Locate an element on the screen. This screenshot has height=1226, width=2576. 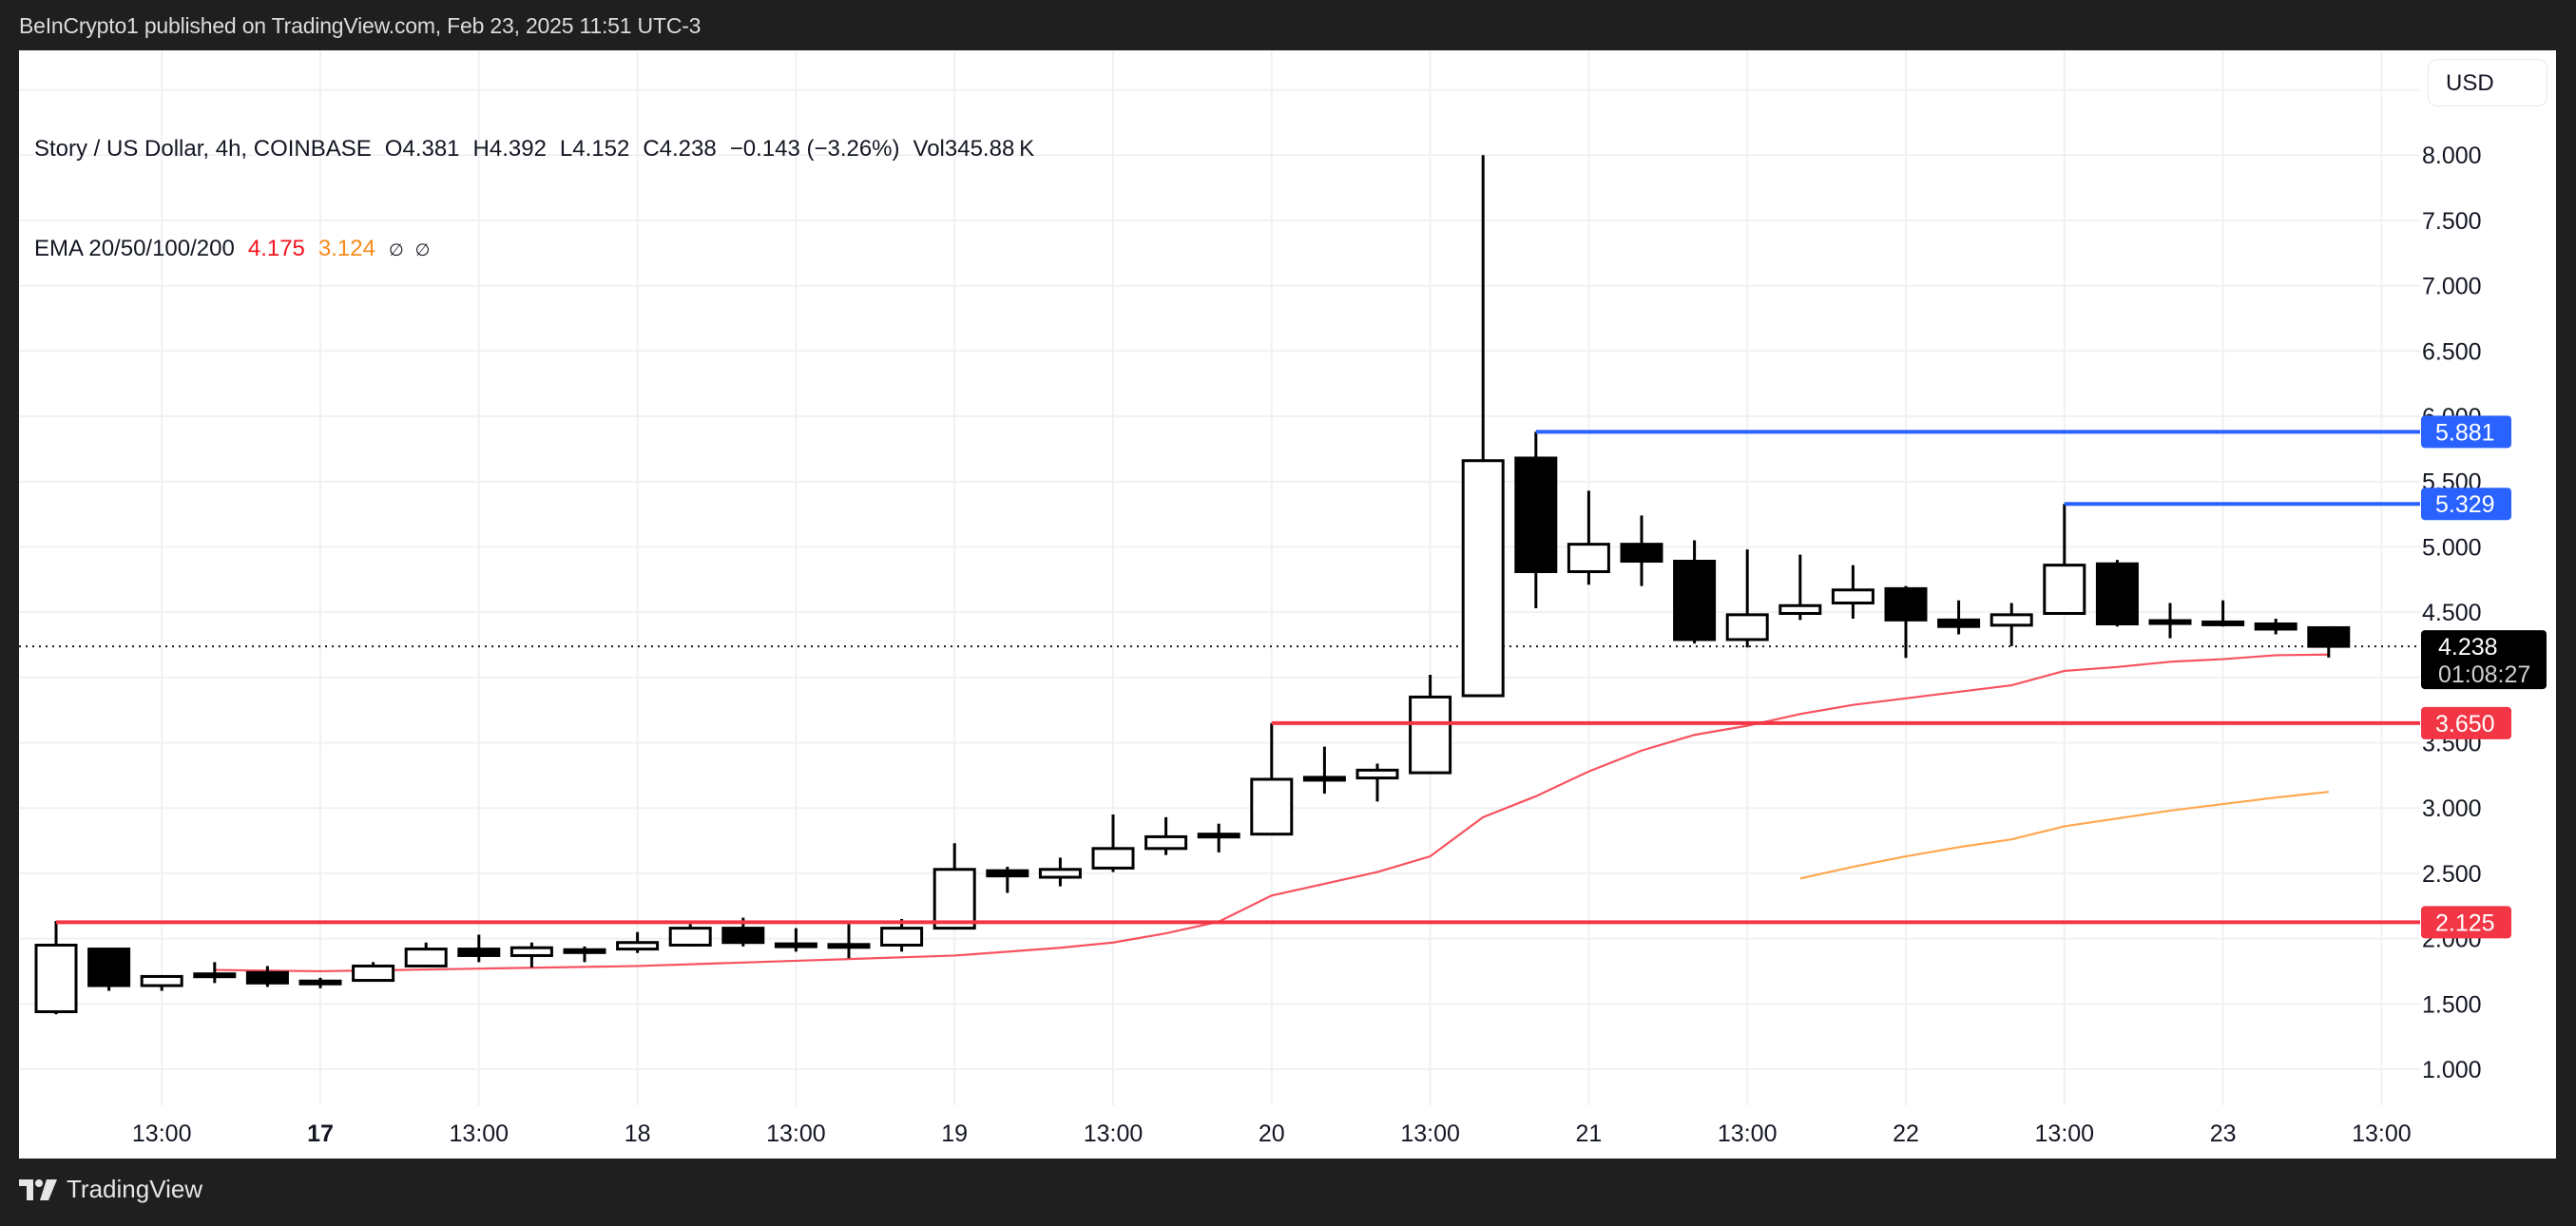
ema-indicator-label: EMA 20/50/100/200 is located at coordinates (134, 249).